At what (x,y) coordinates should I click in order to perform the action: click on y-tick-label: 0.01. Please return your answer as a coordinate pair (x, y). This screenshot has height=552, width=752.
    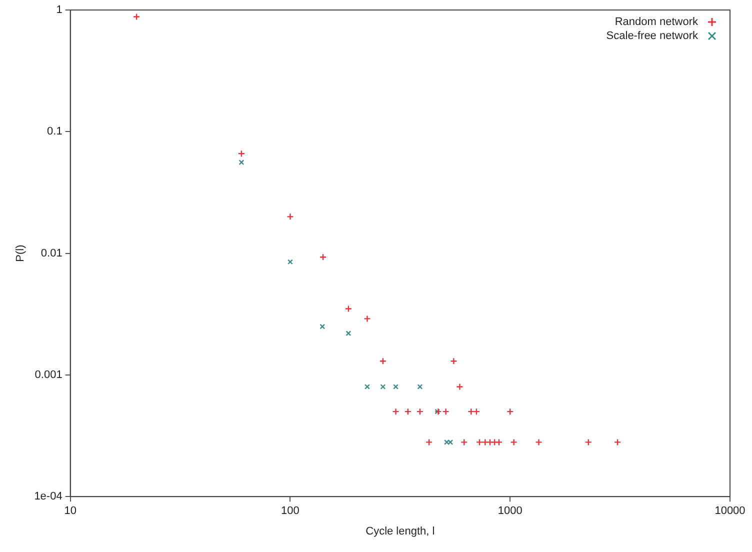
    Looking at the image, I should click on (51, 253).